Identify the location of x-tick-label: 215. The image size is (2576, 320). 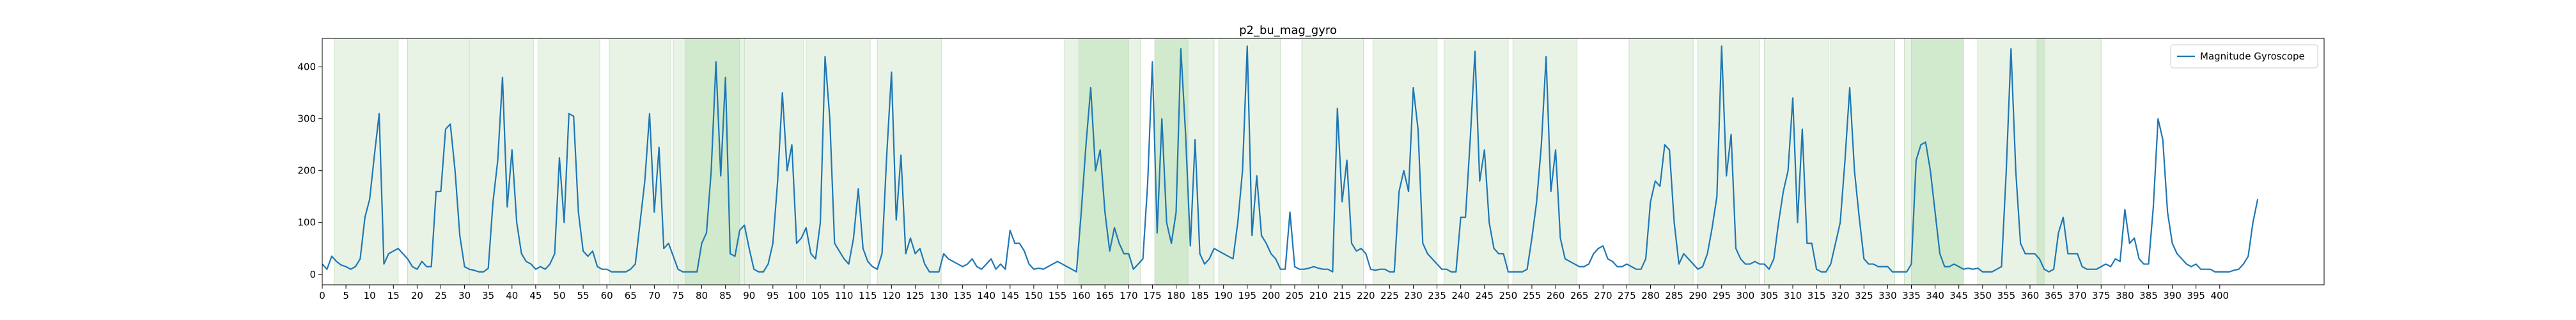
(1343, 295).